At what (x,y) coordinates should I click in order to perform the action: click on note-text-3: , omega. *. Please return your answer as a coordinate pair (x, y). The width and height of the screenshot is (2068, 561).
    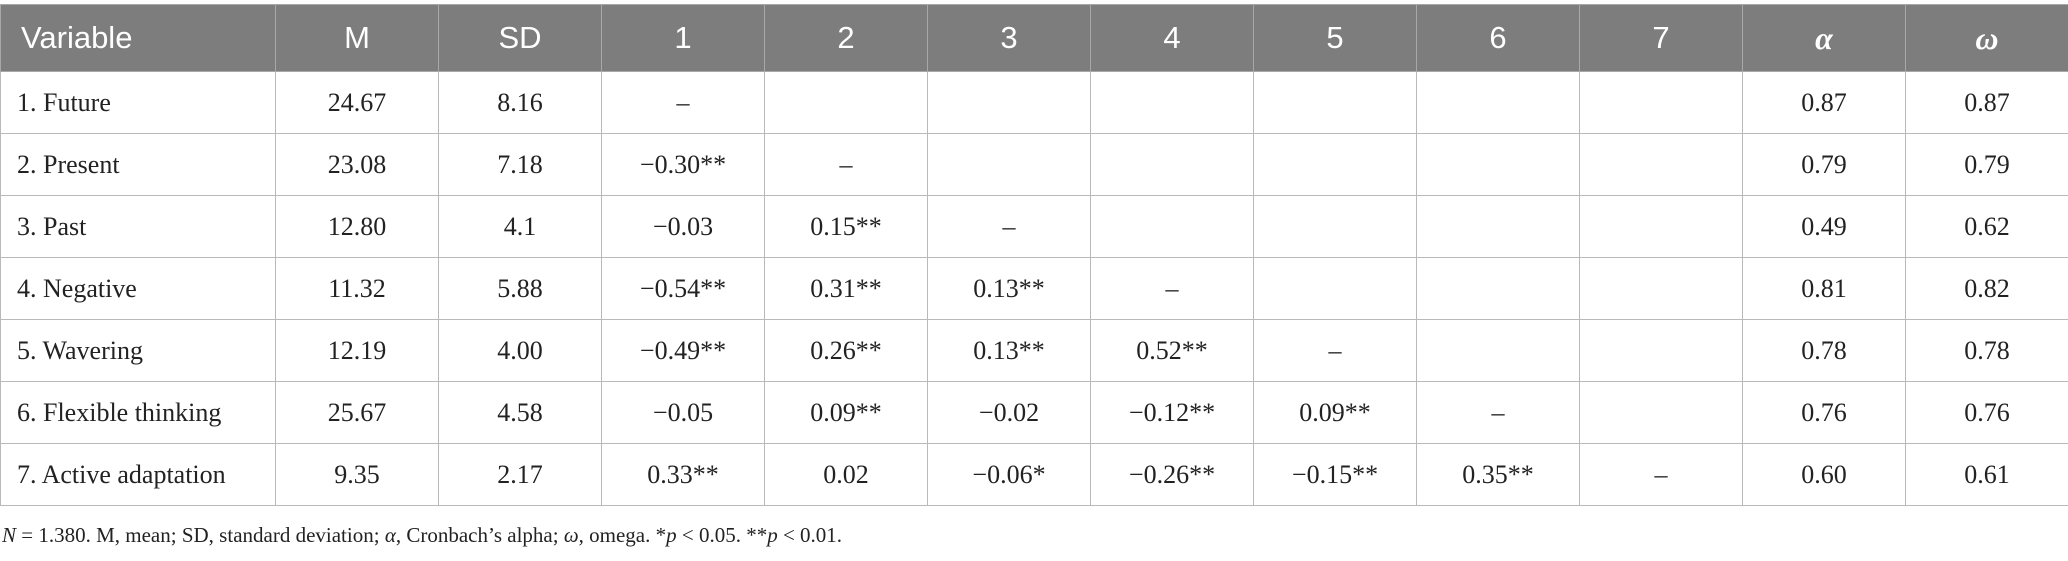
    Looking at the image, I should click on (622, 535).